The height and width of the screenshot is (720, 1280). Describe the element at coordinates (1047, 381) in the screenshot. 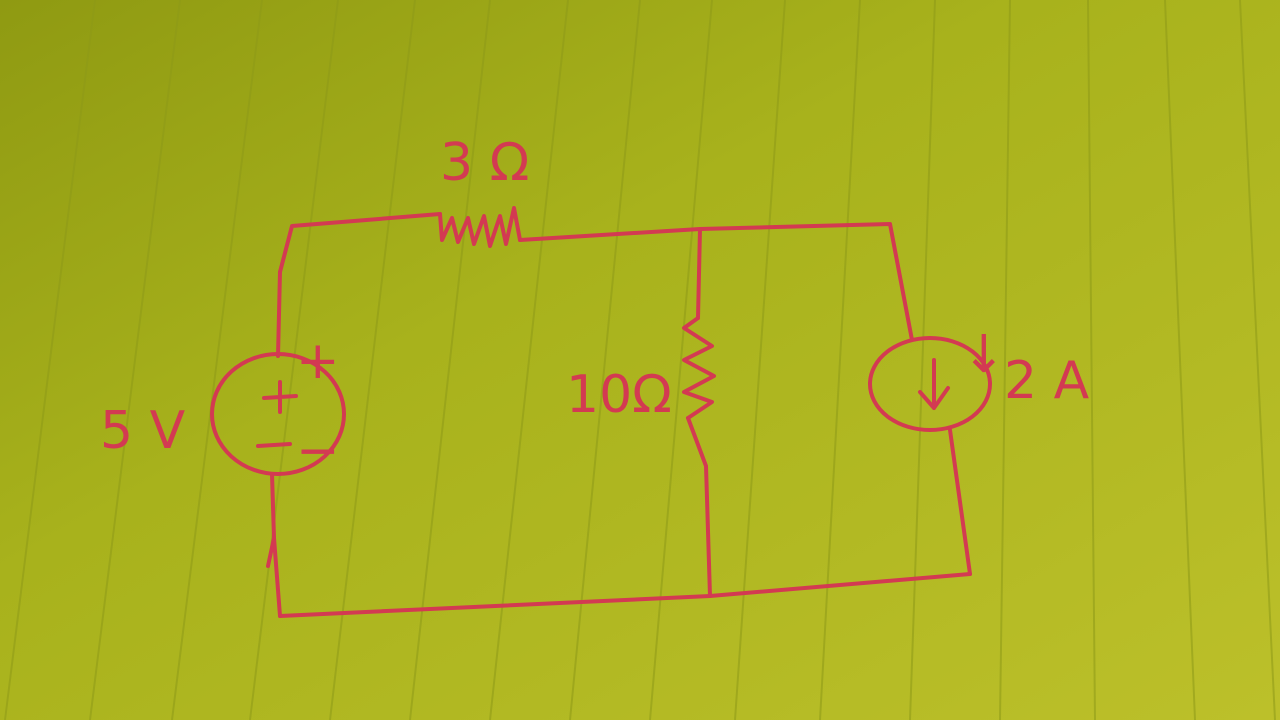

I see `label-2-amp: 2 A` at that location.